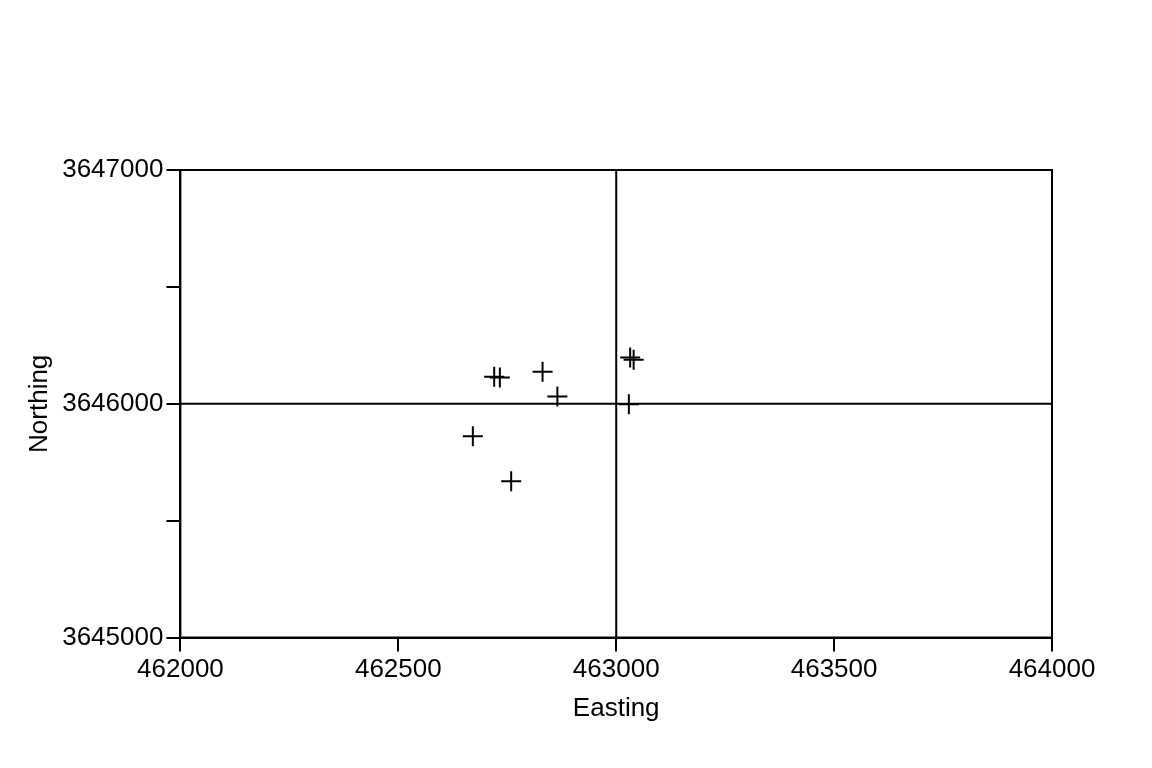  What do you see at coordinates (113, 635) in the screenshot?
I see `y-tick-label: 3645000` at bounding box center [113, 635].